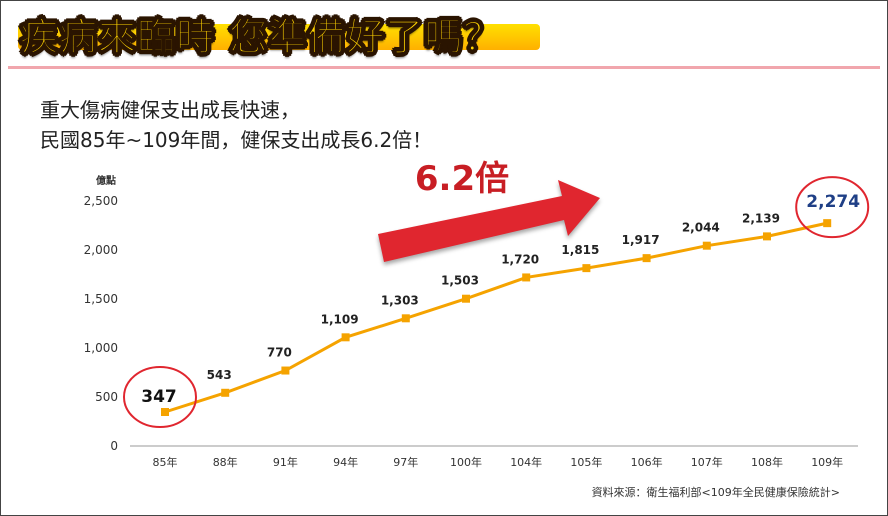 Image resolution: width=888 pixels, height=516 pixels. I want to click on y-tick-label: 1,500, so click(101, 299).